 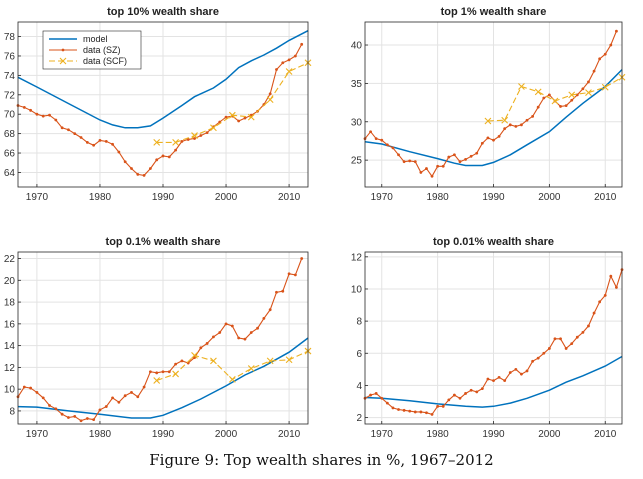 I want to click on y-tick-label: 6, so click(x=359, y=354).